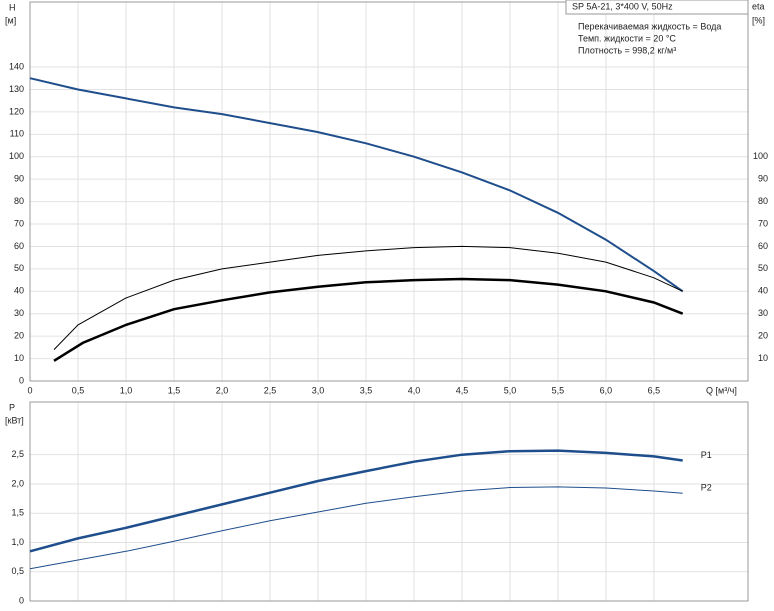  I want to click on x-tick-label: 5,0, so click(510, 390).